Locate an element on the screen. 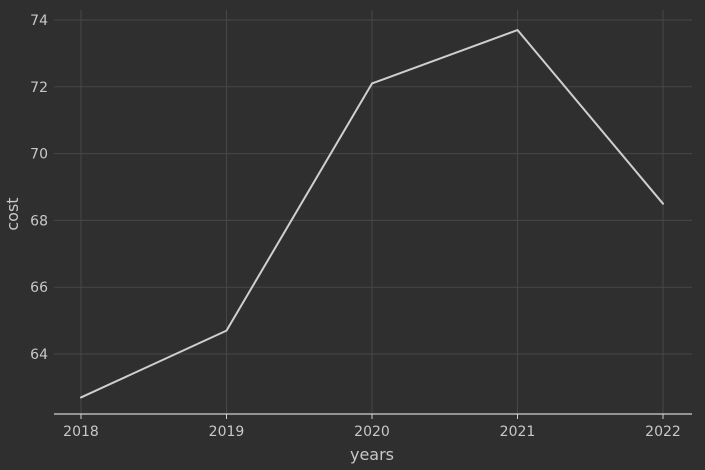 This screenshot has height=470, width=705. y-tick-label: 64 is located at coordinates (39, 355).